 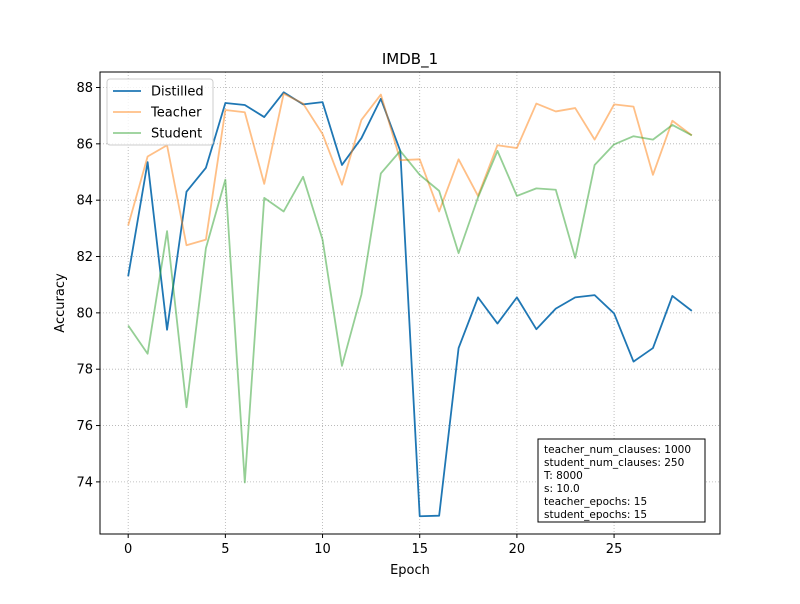 I want to click on y-tick-label: 80, so click(x=84, y=313).